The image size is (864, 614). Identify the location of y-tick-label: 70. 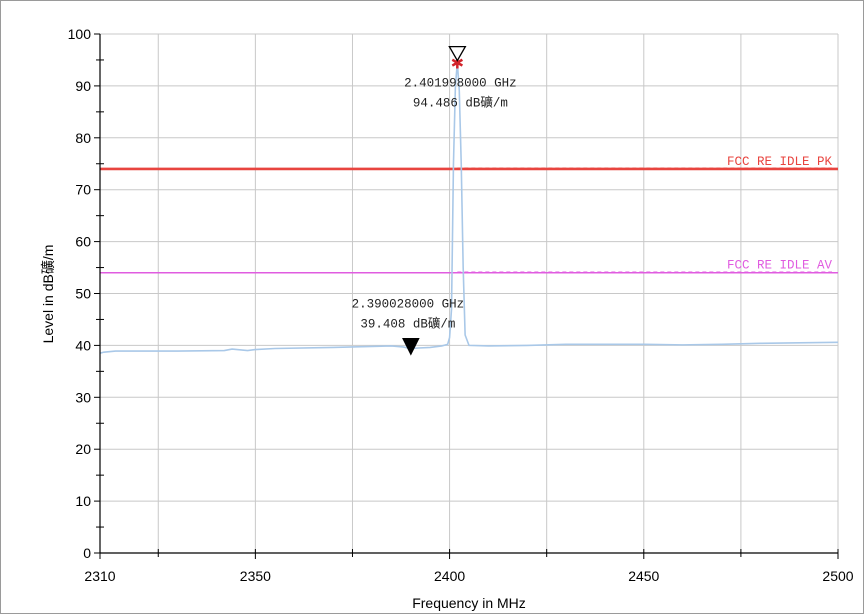
(83, 190).